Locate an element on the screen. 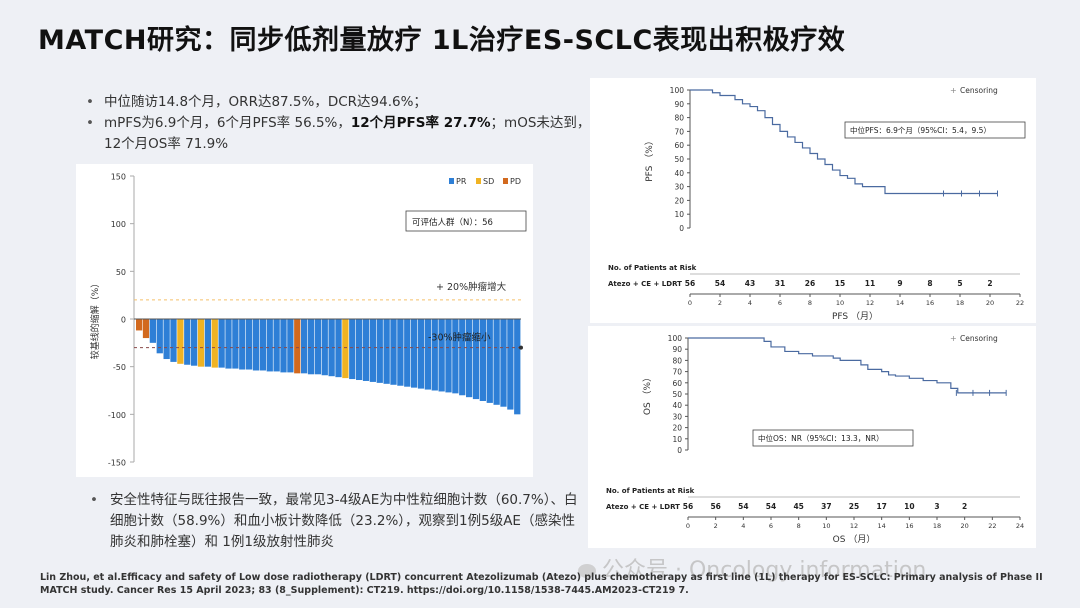 Image resolution: width=1080 pixels, height=608 pixels. bullet-survival-a: mPFS为6.9个月，6个月PFS率 56.5%， is located at coordinates (227, 123).